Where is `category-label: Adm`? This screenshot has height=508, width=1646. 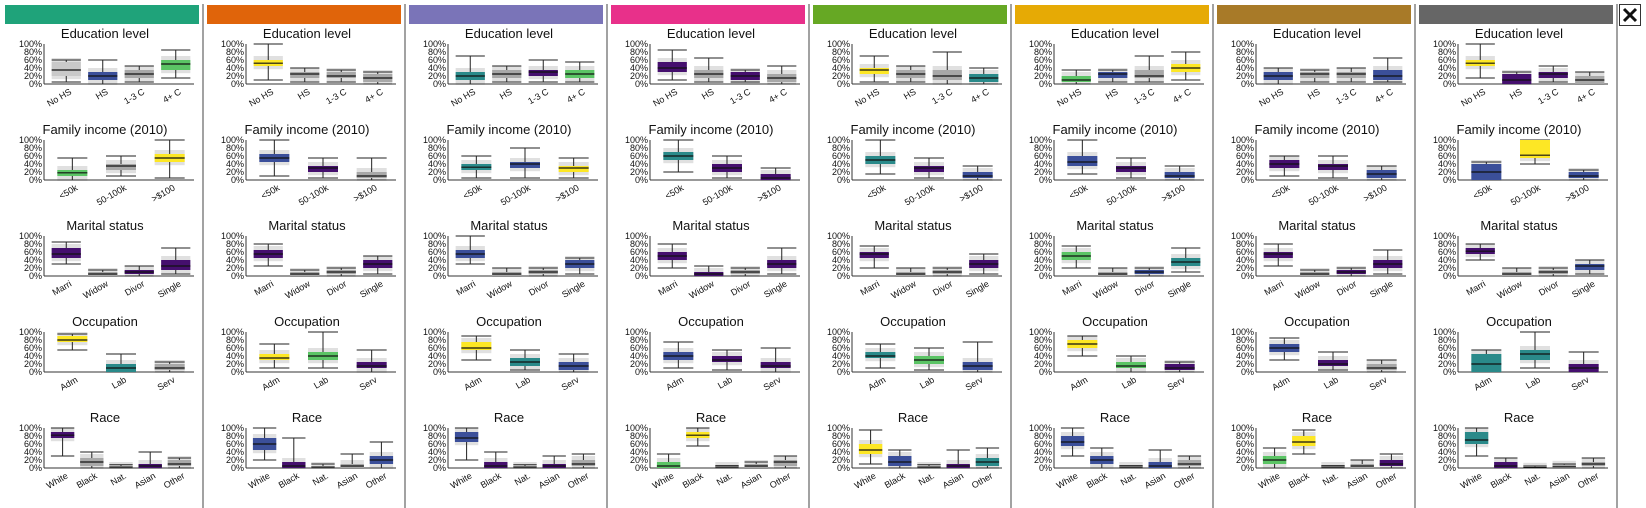
category-label: Adm is located at coordinates (1482, 384).